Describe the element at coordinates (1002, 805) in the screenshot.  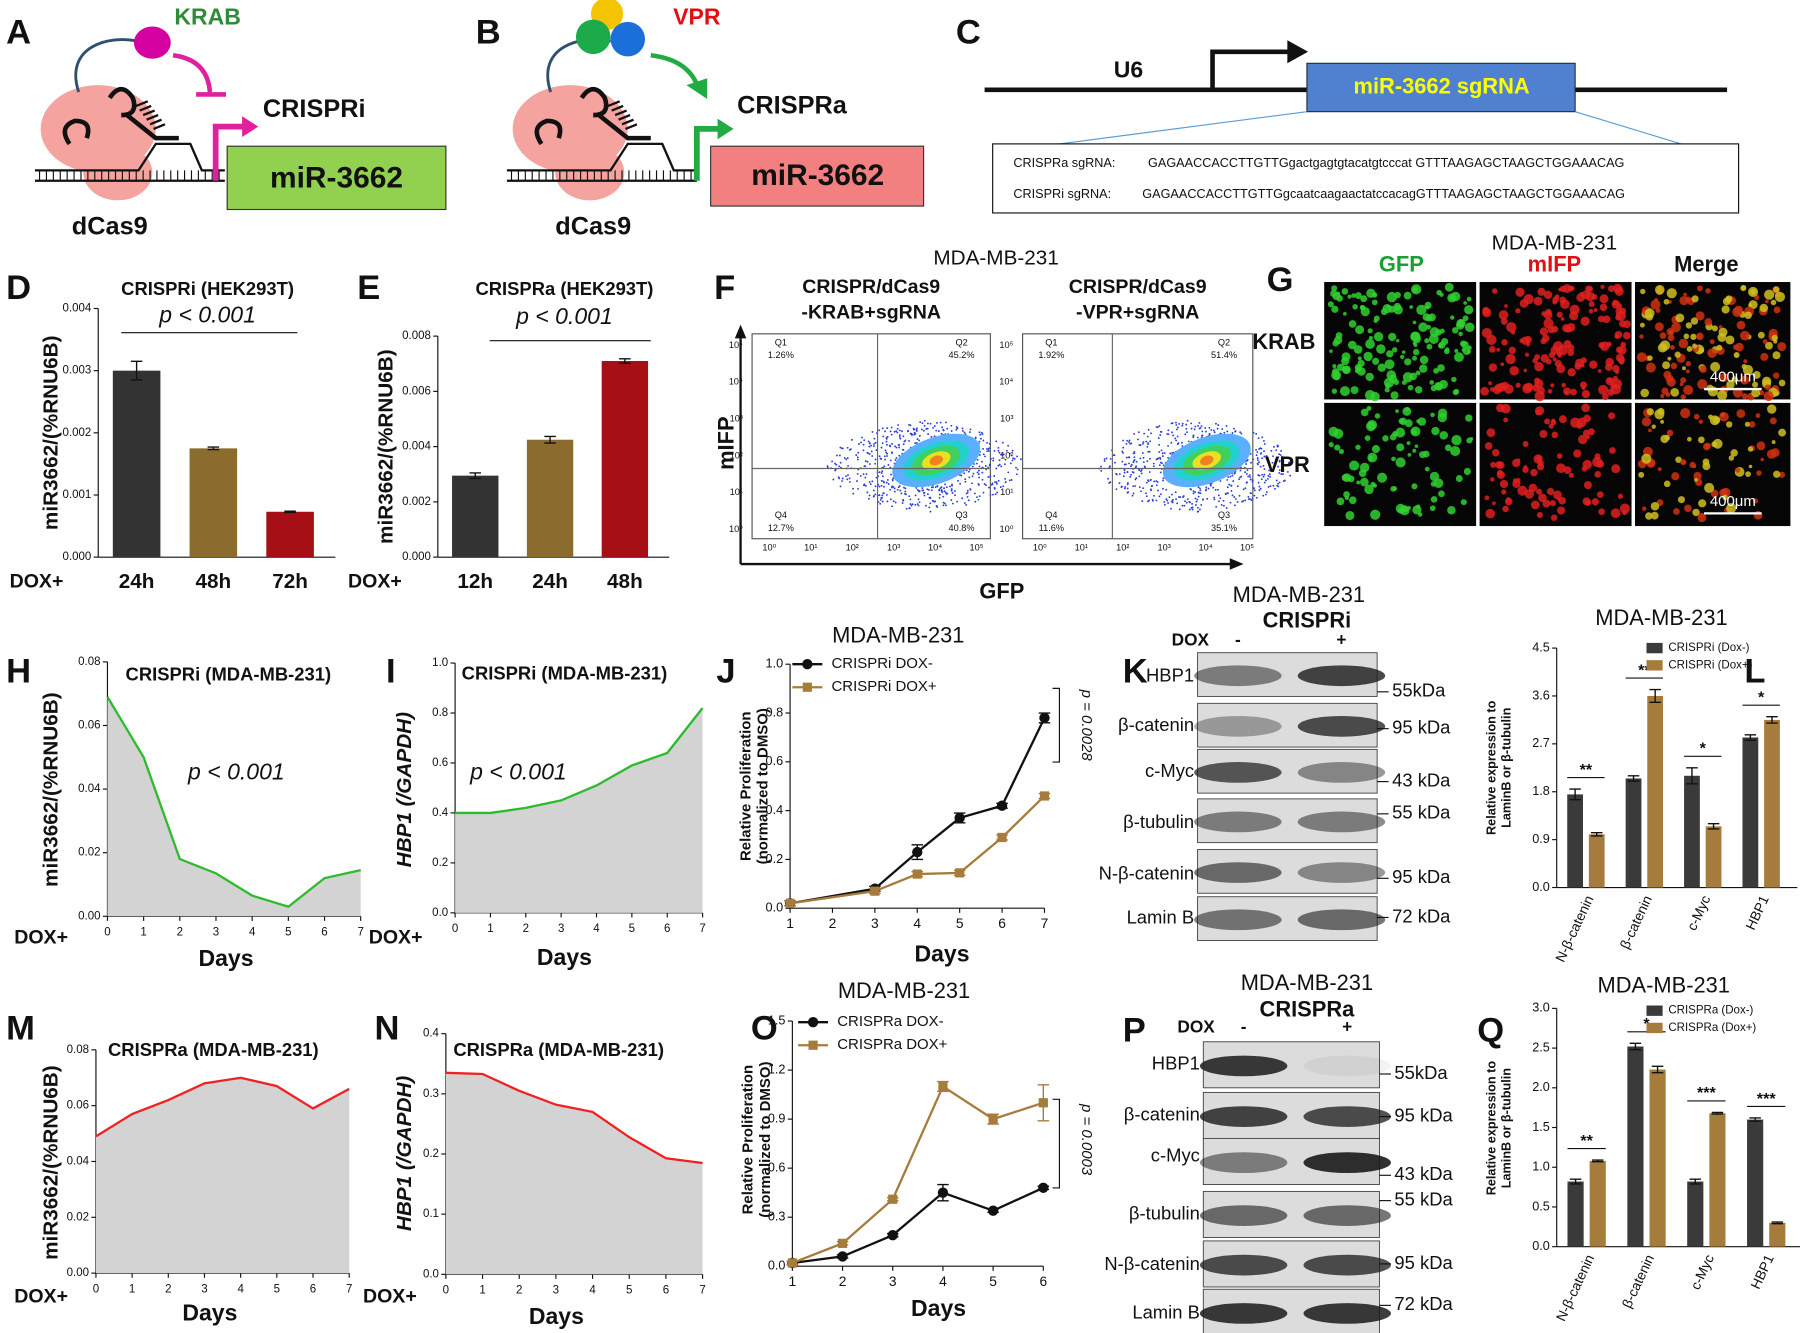
I see `marker` at that location.